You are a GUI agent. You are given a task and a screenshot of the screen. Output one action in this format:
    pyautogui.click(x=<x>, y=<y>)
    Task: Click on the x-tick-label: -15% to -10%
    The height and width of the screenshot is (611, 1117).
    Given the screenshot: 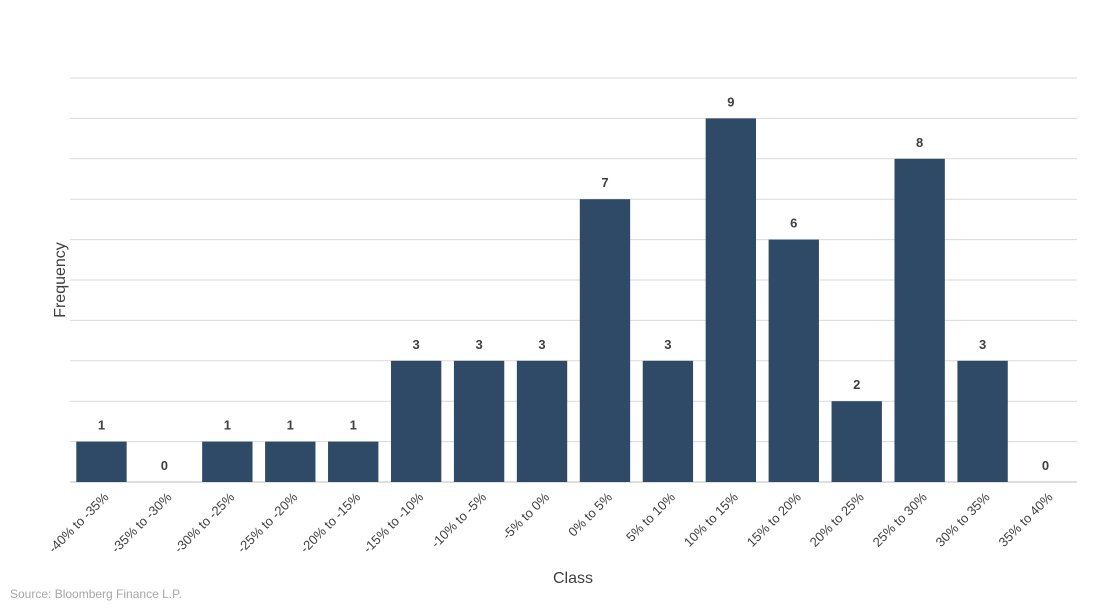 What is the action you would take?
    pyautogui.click(x=393, y=522)
    